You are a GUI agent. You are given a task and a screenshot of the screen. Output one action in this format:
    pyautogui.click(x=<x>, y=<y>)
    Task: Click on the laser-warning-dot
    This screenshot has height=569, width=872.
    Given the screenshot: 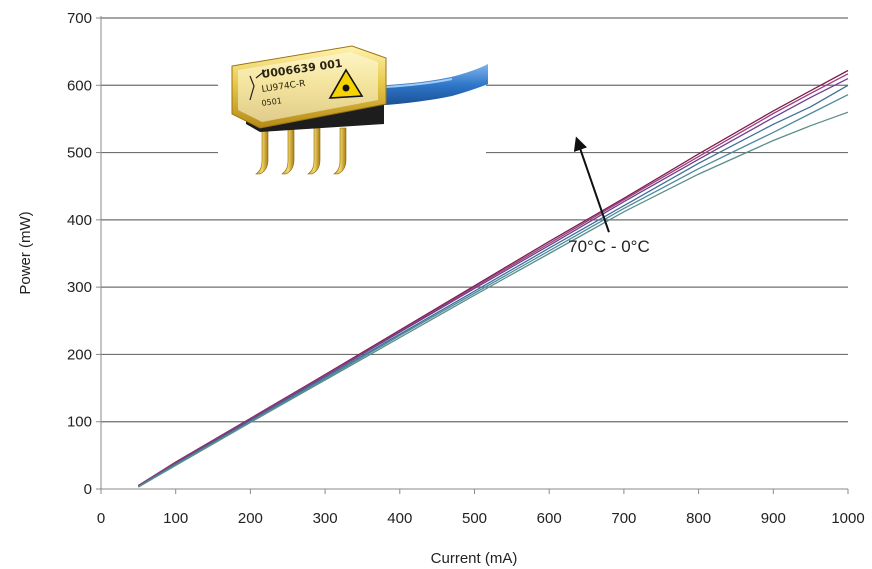 What is the action you would take?
    pyautogui.click(x=346, y=88)
    